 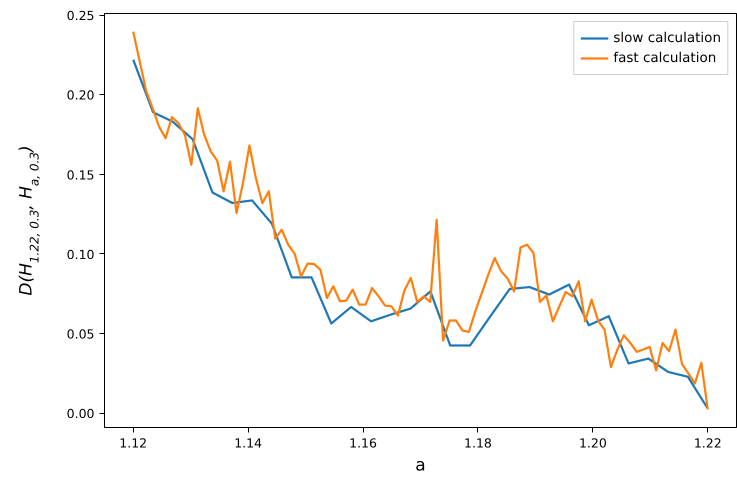 I want to click on legend-label: slow calculation, so click(x=667, y=38).